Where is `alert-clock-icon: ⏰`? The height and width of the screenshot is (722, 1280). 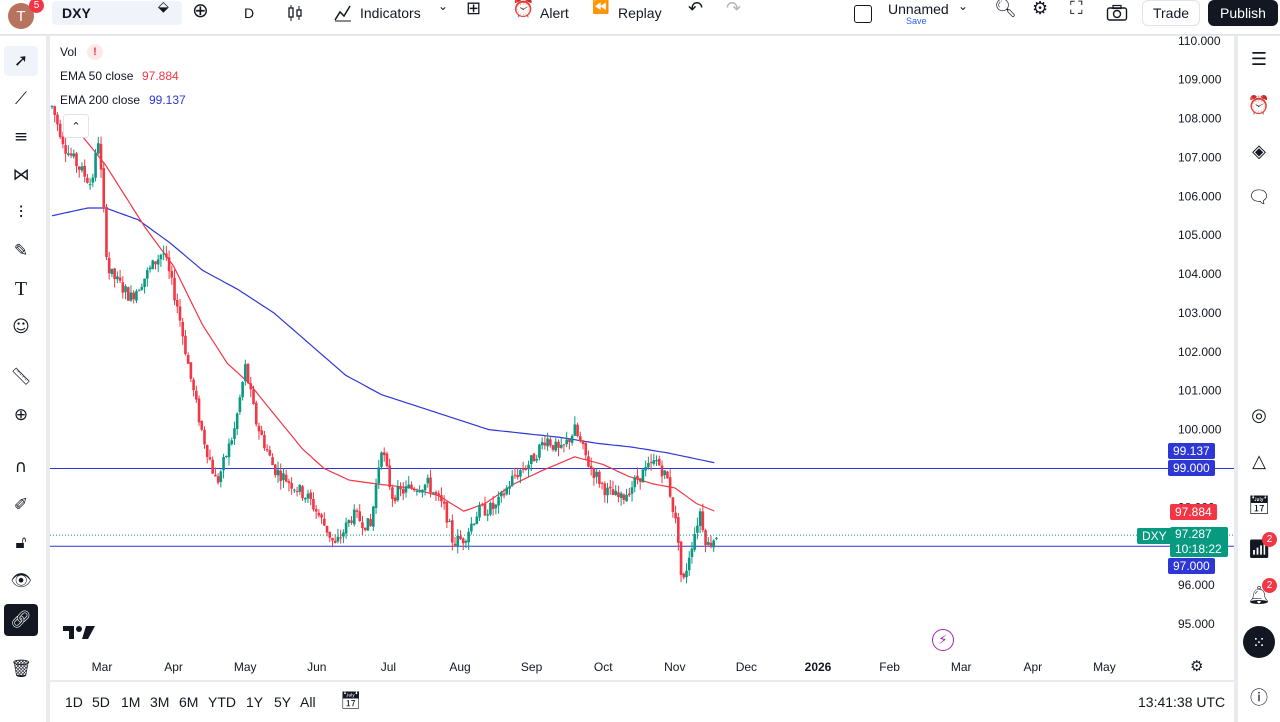
alert-clock-icon: ⏰ is located at coordinates (523, 9).